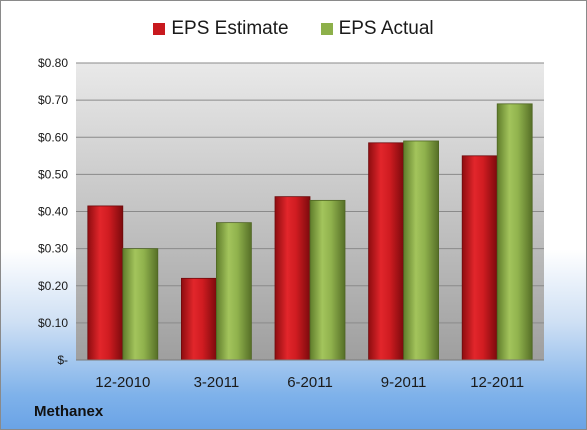  What do you see at coordinates (159, 29) in the screenshot?
I see `legend-swatch-estimate` at bounding box center [159, 29].